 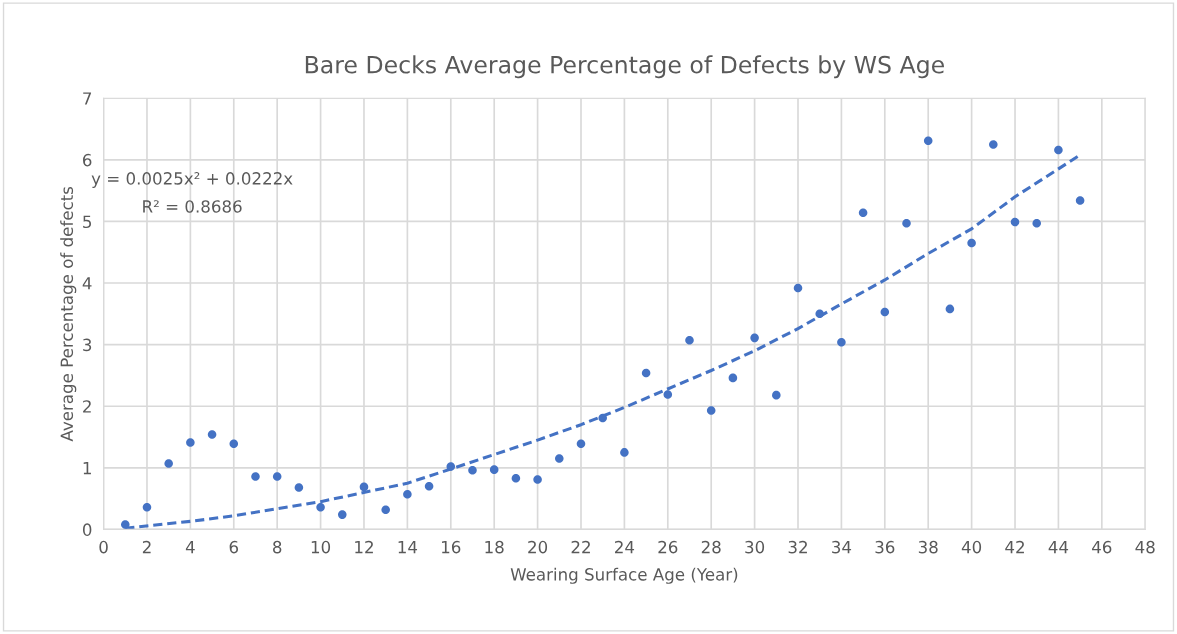 I want to click on x-tick-label: 28, so click(x=711, y=547).